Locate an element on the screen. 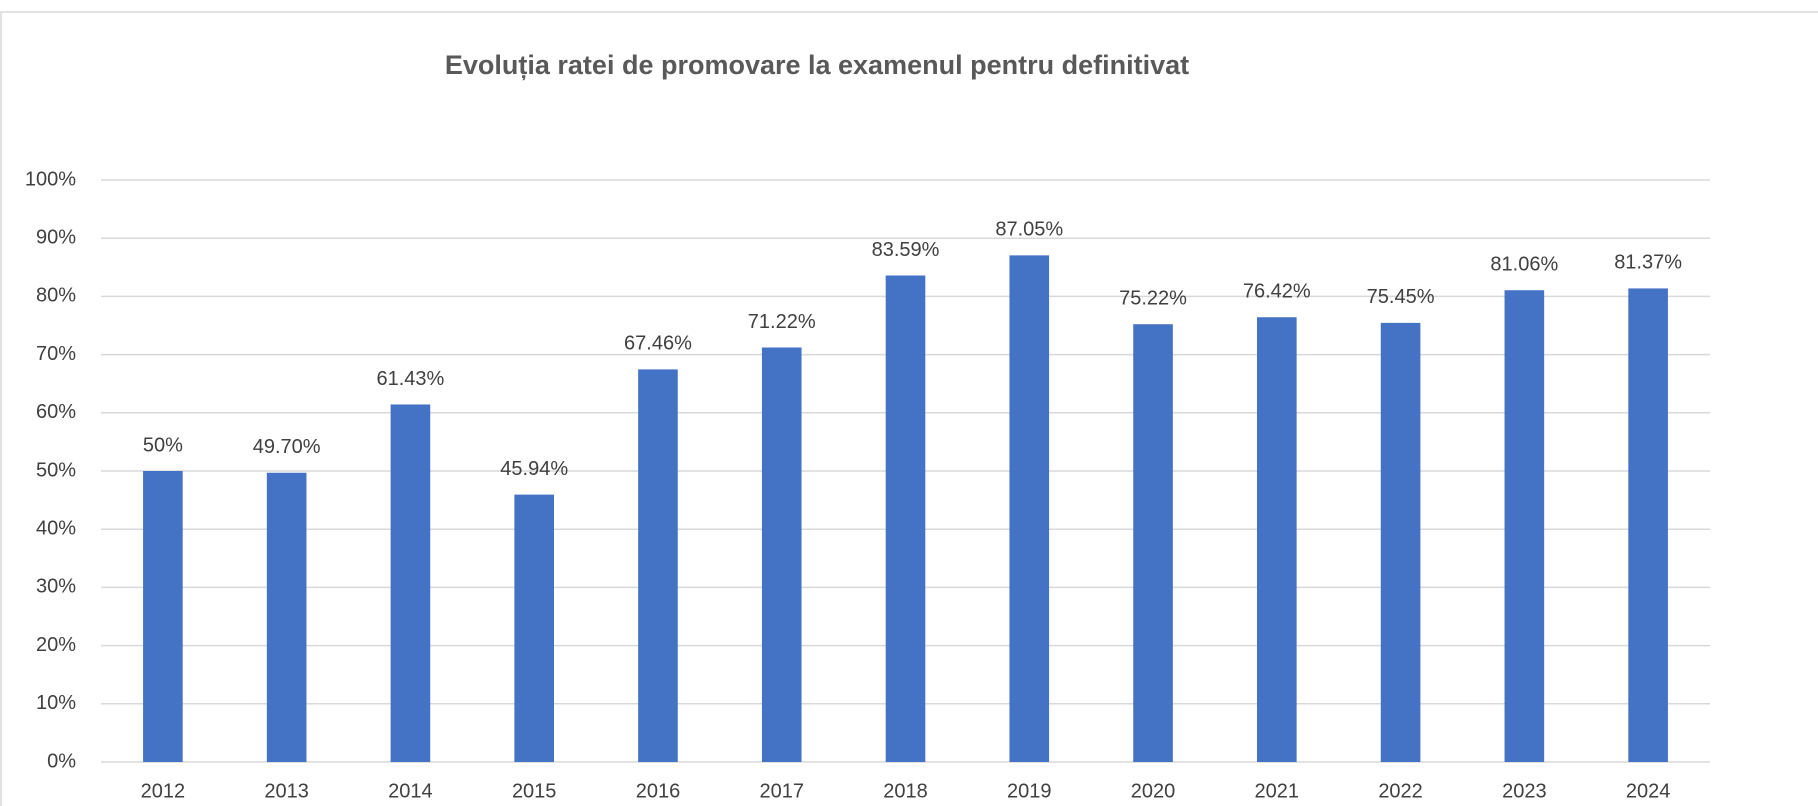 Image resolution: width=1818 pixels, height=806 pixels. x-tick-label: 2023 is located at coordinates (1524, 791).